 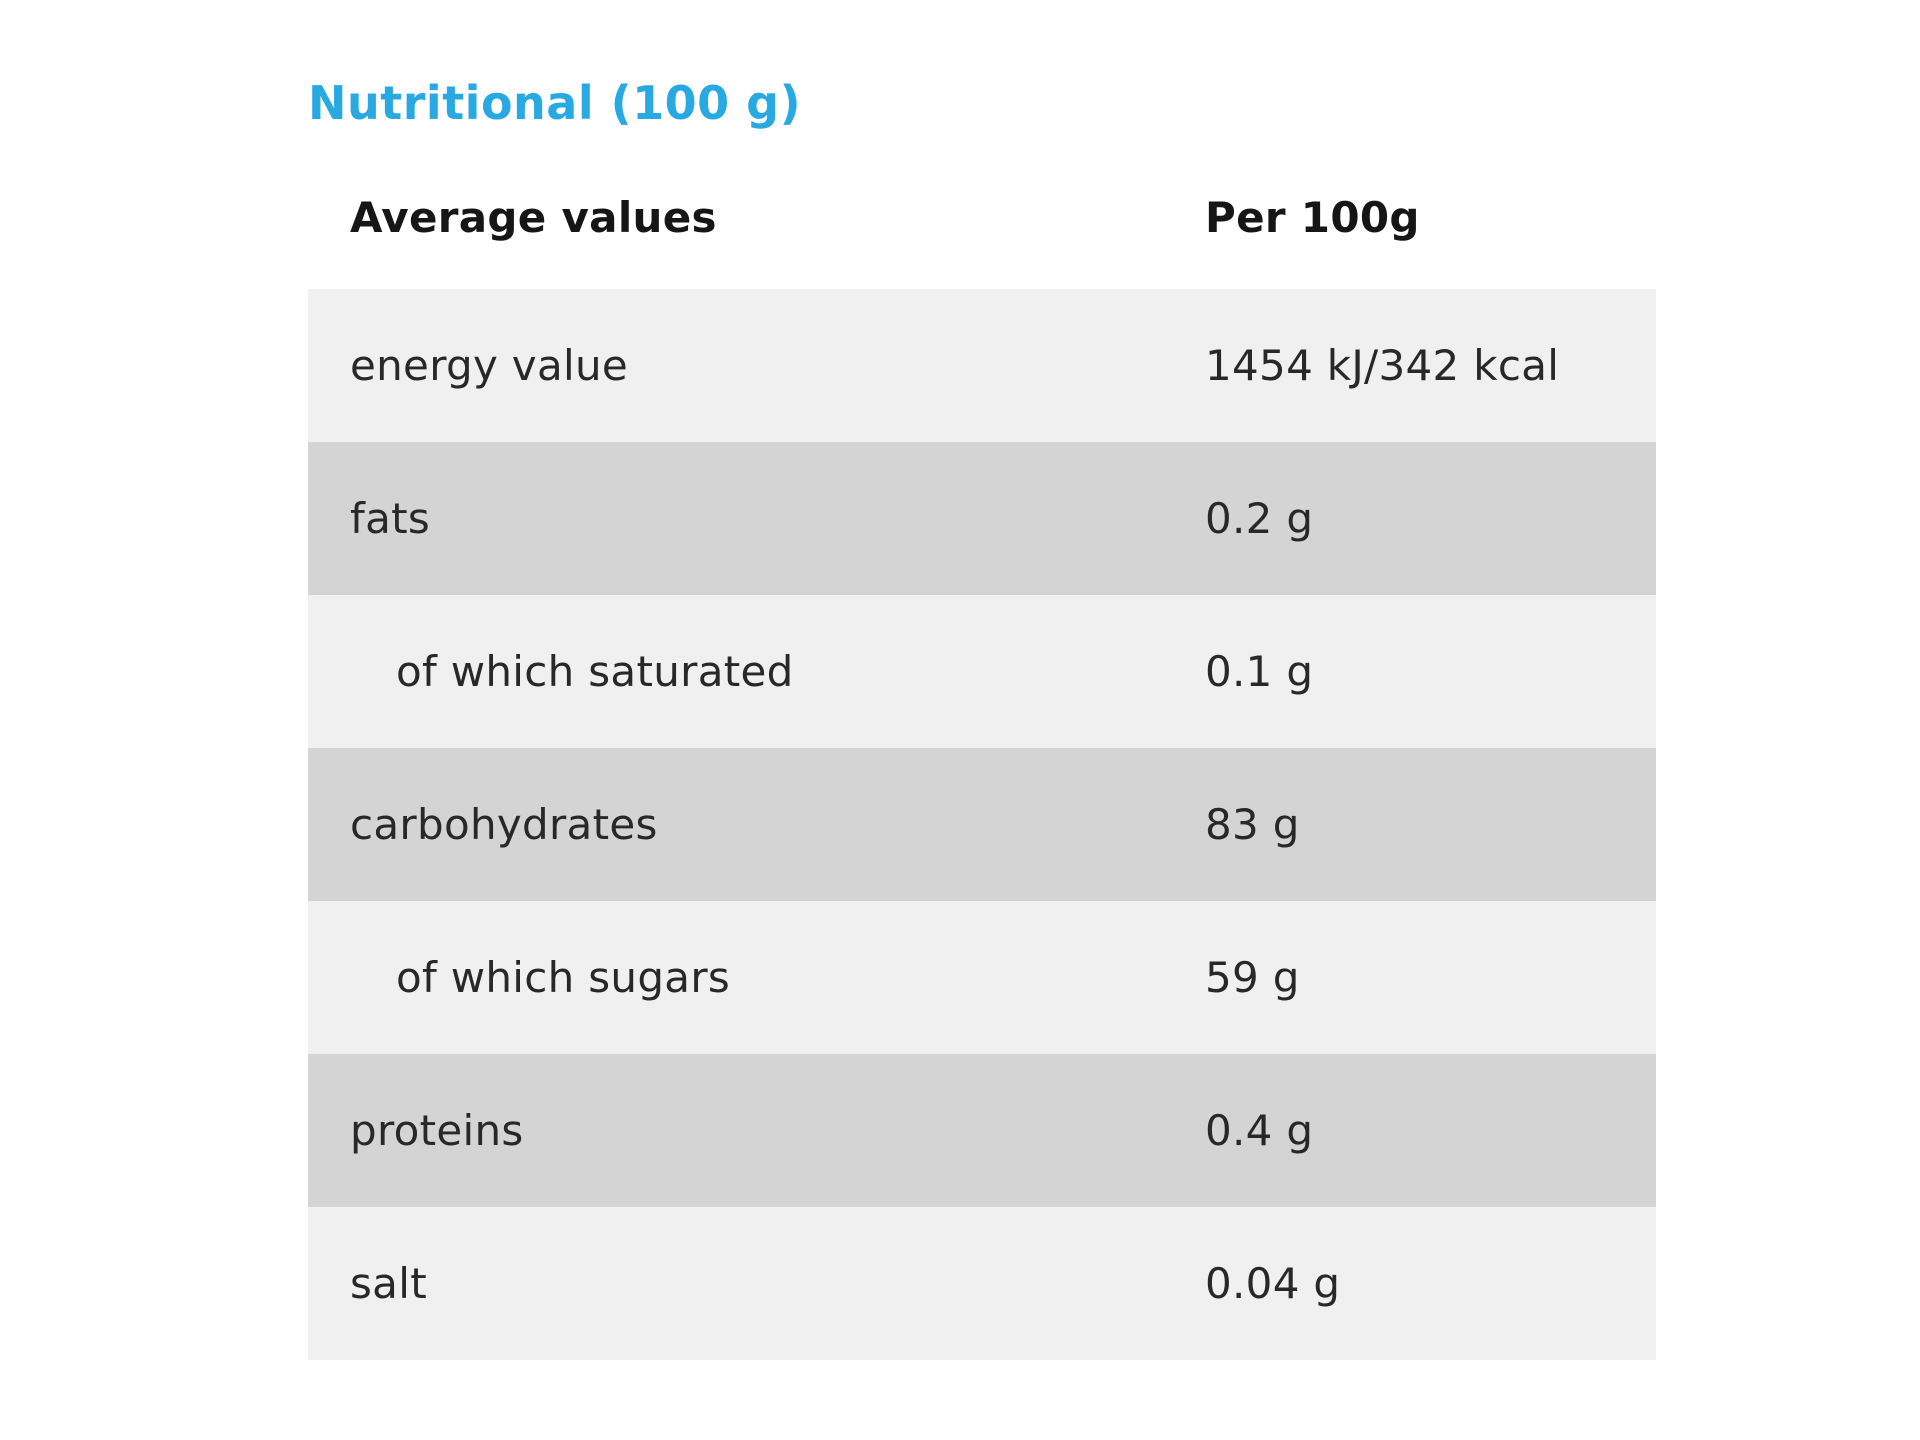 What do you see at coordinates (982, 671) in the screenshot?
I see `table-row-of-which-saturated: of which saturated 0.1 g` at bounding box center [982, 671].